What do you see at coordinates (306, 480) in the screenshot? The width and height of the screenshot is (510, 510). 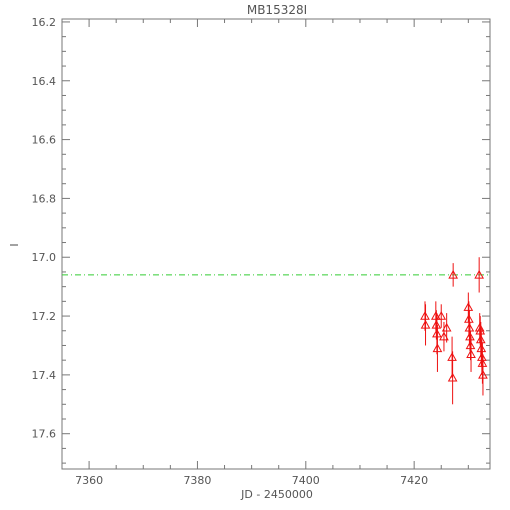 I see `x-tick-label: 7400` at bounding box center [306, 480].